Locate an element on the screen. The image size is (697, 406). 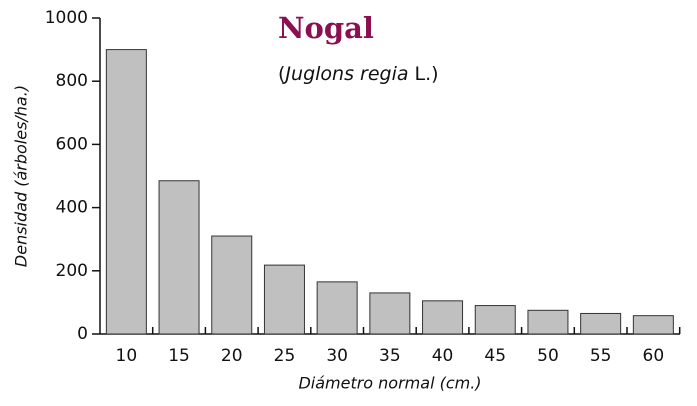
y-tick-label: 1000 is located at coordinates (66, 18).